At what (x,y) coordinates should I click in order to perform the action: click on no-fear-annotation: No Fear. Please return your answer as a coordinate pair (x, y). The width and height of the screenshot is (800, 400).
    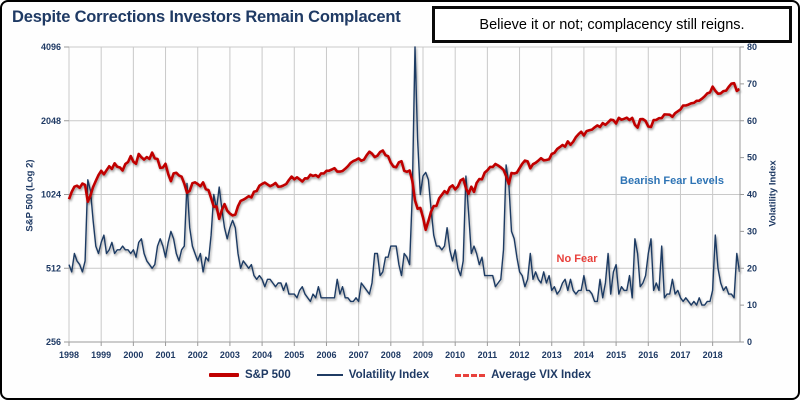
    Looking at the image, I should click on (577, 259).